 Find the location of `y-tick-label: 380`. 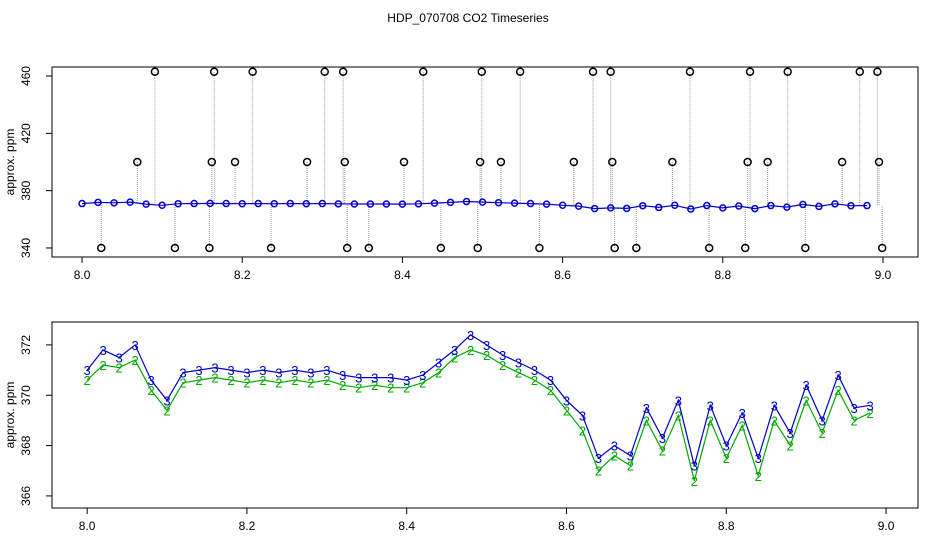

y-tick-label: 380 is located at coordinates (26, 190).